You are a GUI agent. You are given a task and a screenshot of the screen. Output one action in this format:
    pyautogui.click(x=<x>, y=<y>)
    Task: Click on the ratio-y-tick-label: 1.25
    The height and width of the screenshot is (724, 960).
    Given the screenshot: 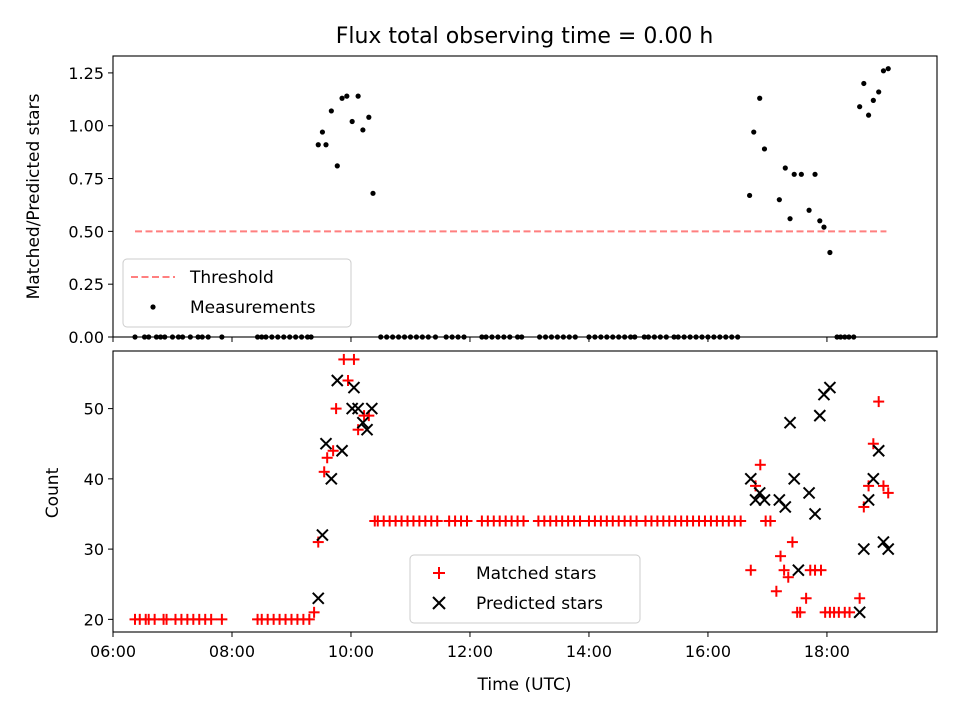 What is the action you would take?
    pyautogui.click(x=86, y=73)
    